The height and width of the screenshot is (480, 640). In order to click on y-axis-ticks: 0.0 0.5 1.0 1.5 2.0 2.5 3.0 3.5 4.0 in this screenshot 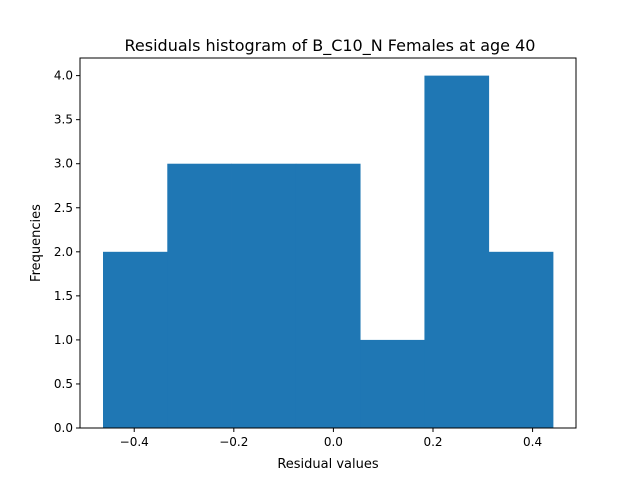, I will do `click(67, 252)`.